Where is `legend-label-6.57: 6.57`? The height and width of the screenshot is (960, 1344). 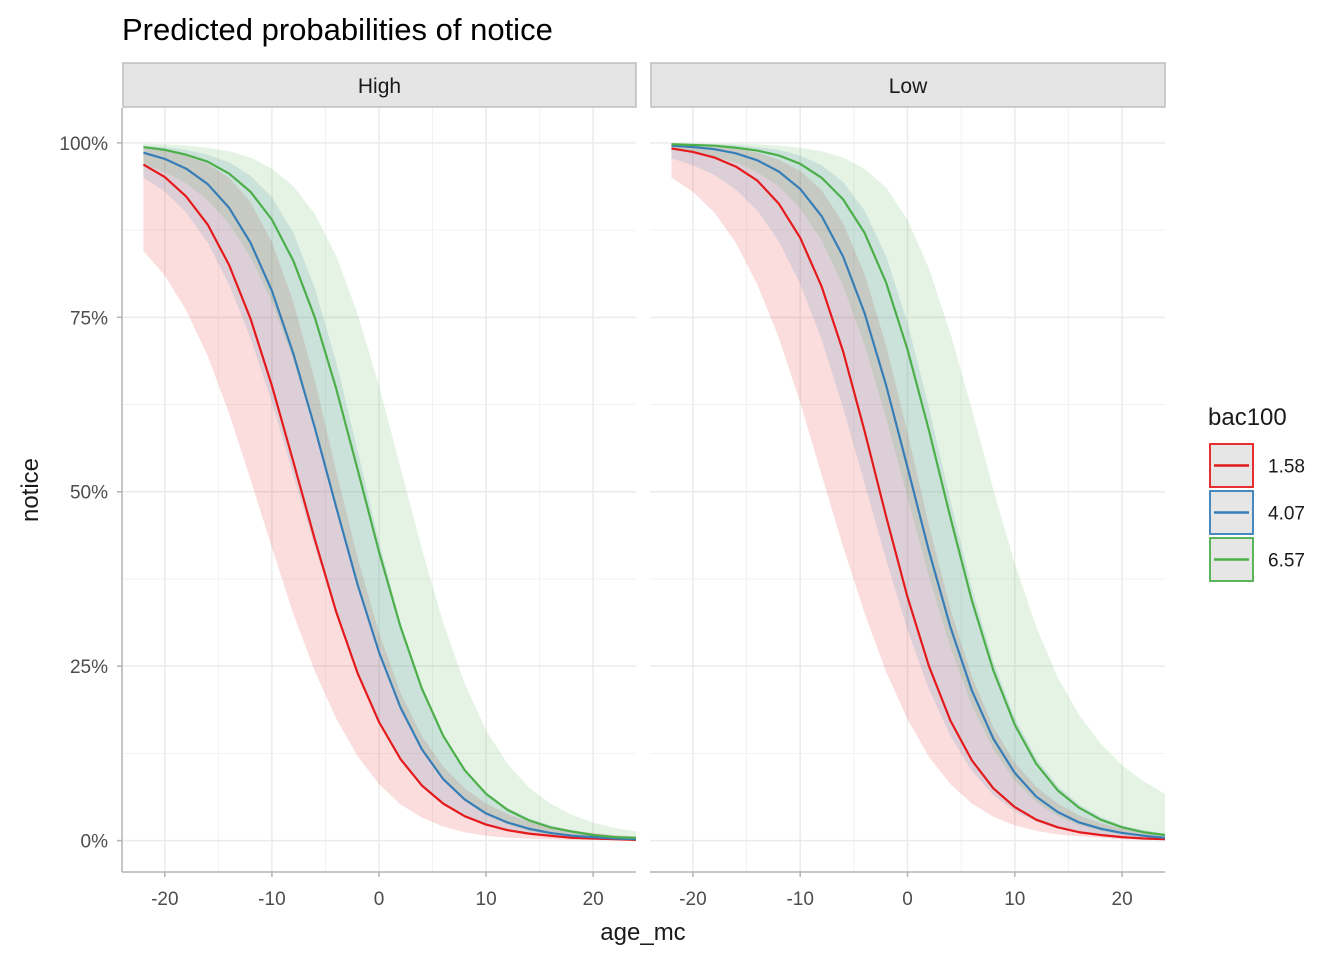
legend-label-6.57: 6.57 is located at coordinates (1286, 561).